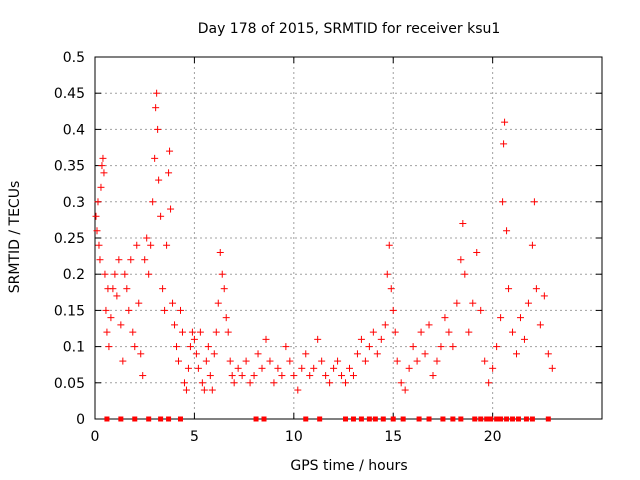  Describe the element at coordinates (393, 437) in the screenshot. I see `x-tick-label: 15` at that location.